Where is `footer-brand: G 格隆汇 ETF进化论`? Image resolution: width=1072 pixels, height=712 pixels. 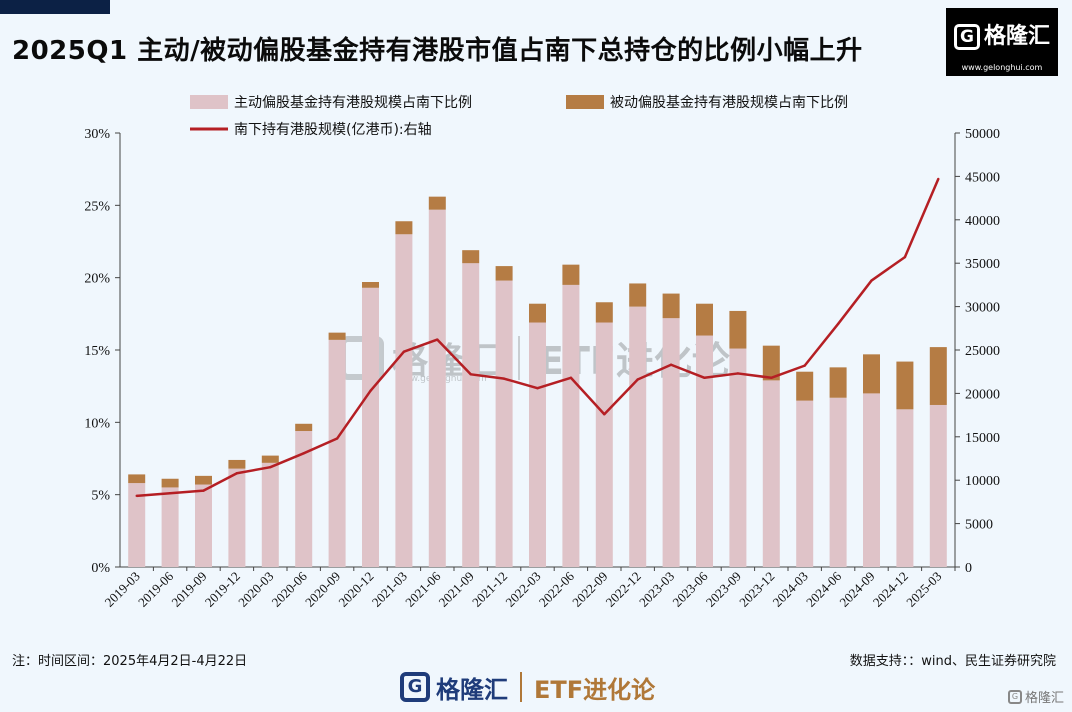 footer-brand: G 格隆汇 ETF进化论 is located at coordinates (527, 687).